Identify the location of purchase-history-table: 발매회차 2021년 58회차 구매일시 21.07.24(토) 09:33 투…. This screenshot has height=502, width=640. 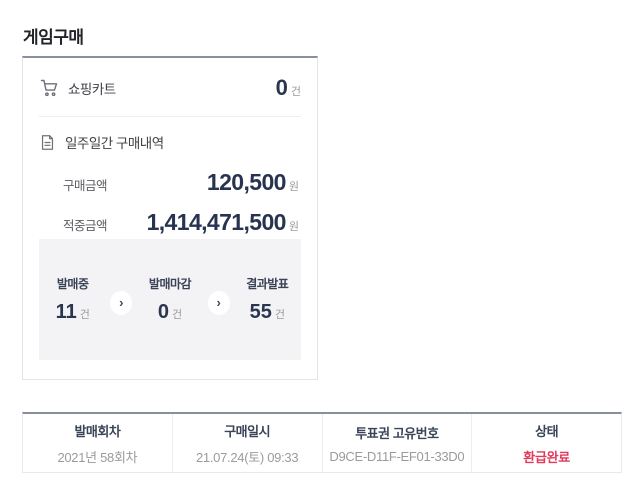
(322, 442).